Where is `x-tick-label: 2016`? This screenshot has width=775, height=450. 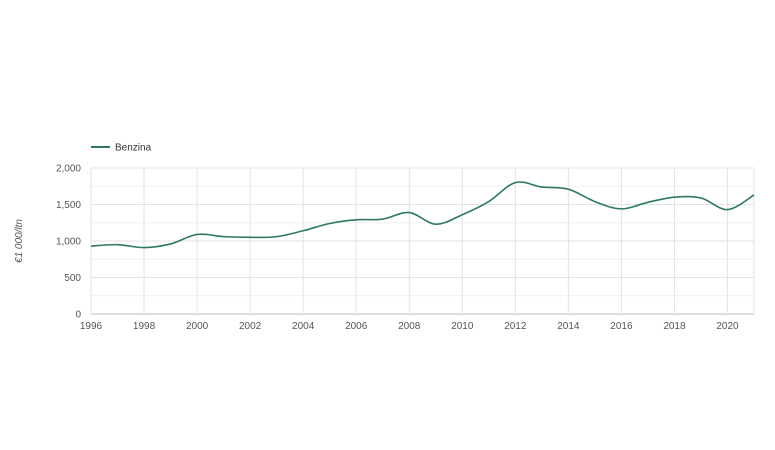 x-tick-label: 2016 is located at coordinates (621, 326).